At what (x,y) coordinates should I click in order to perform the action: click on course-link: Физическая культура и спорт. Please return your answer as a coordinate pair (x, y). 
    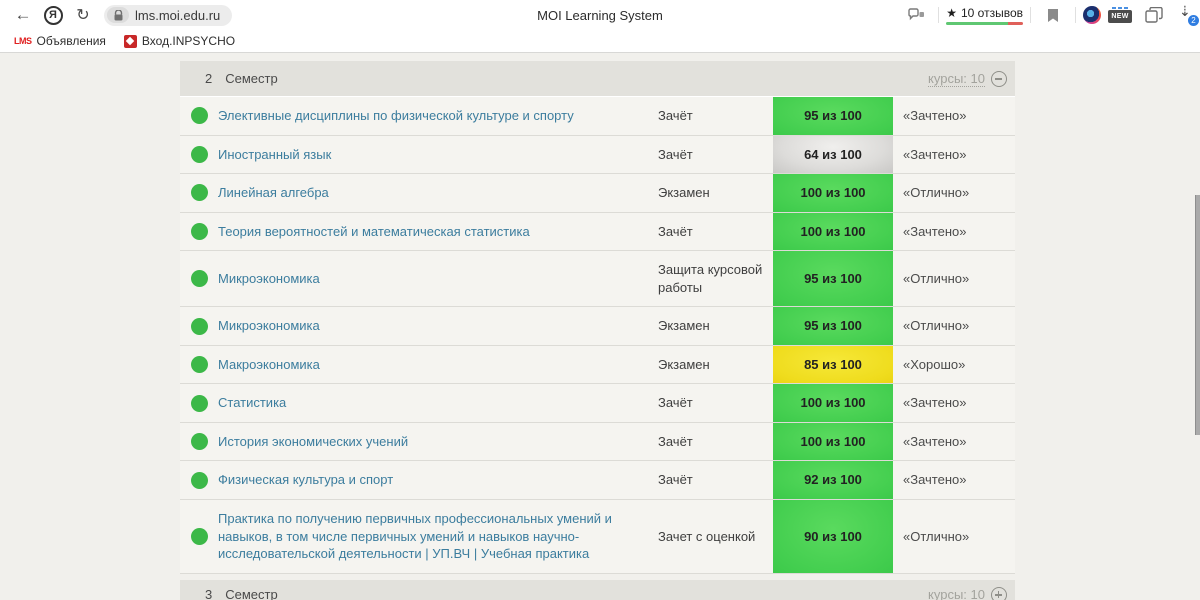
    Looking at the image, I should click on (306, 480).